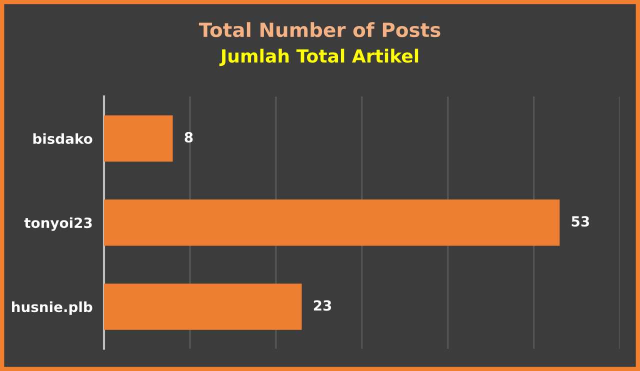  Describe the element at coordinates (319, 30) in the screenshot. I see `chart-title: Total Number of Posts` at that location.